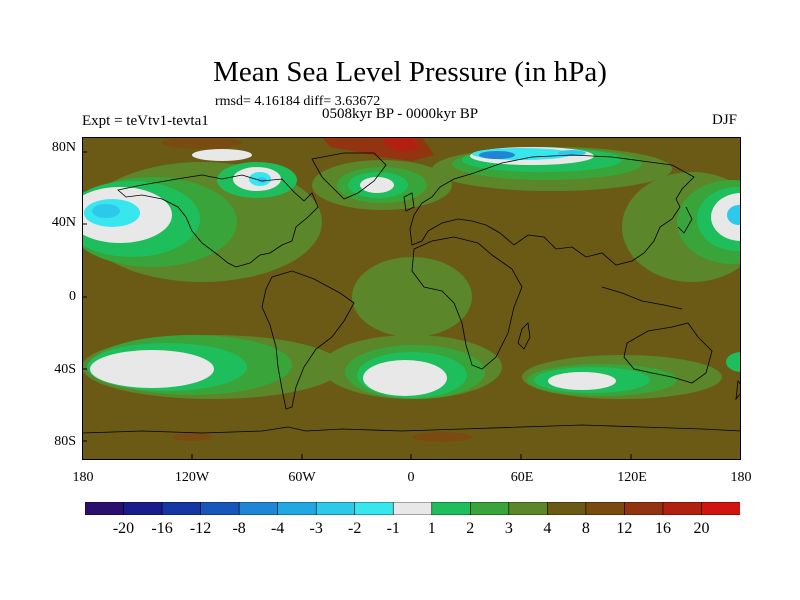 The image size is (800, 600). I want to click on coast-japan, so click(685, 220).